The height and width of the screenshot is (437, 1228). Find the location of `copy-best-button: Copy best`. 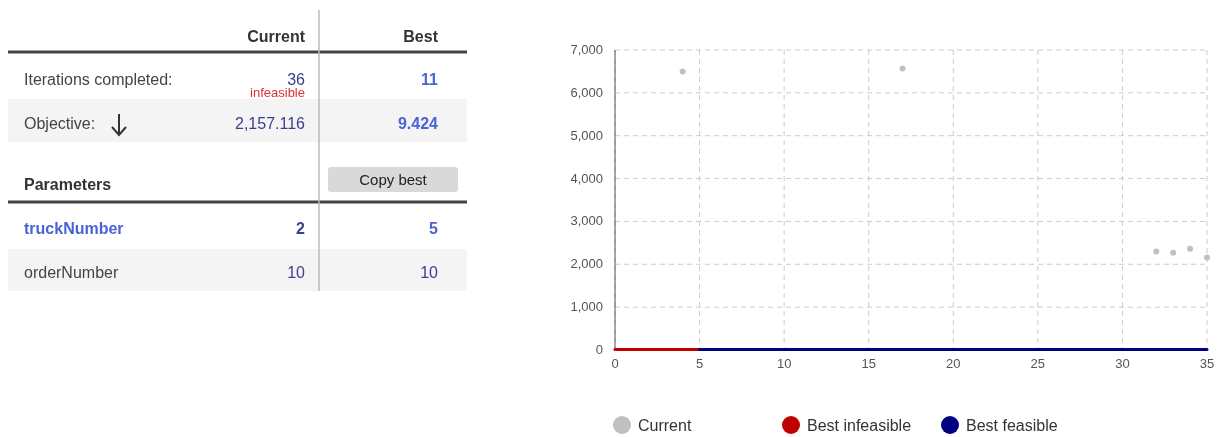

copy-best-button: Copy best is located at coordinates (393, 179).